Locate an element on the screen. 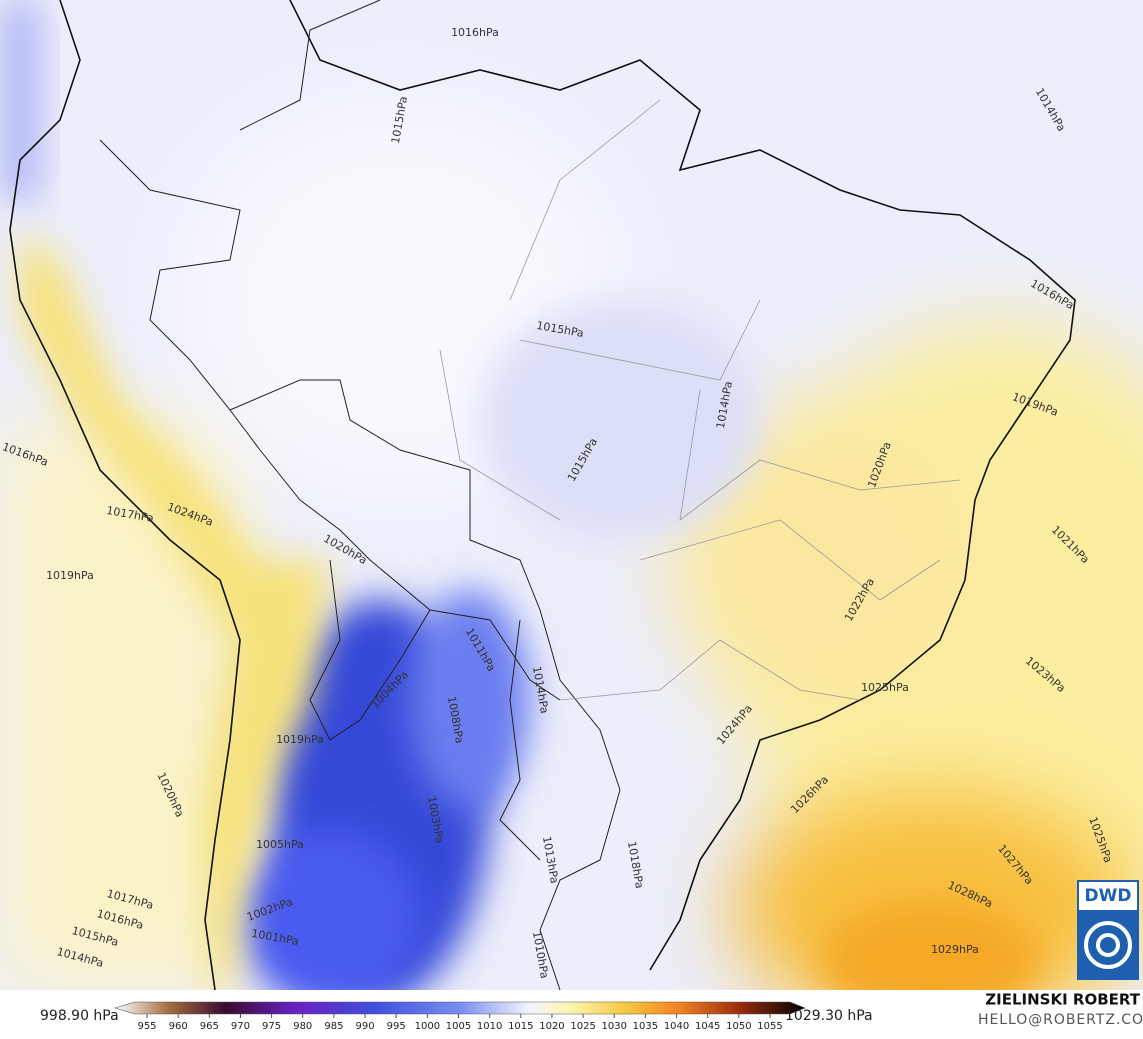  dwd-logo: DWD is located at coordinates (1108, 930).